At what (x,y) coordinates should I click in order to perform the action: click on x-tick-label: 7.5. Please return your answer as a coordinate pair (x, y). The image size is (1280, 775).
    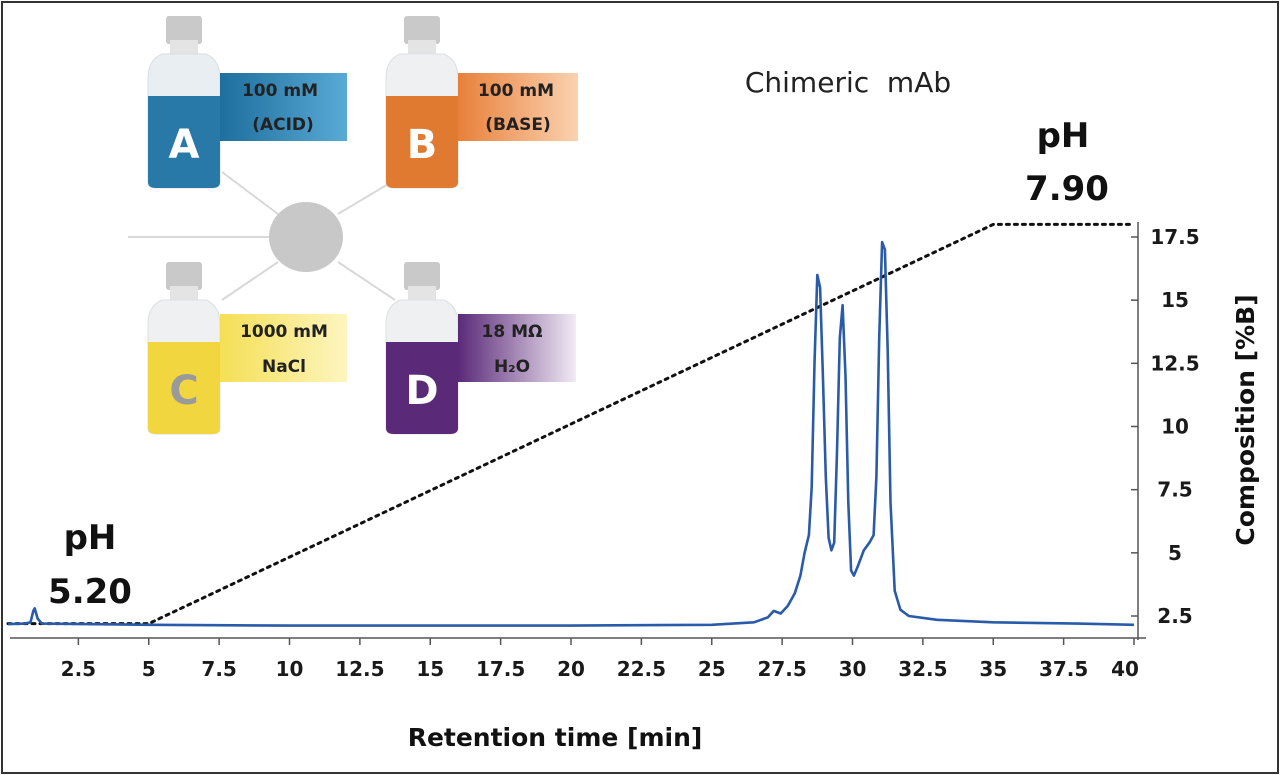
    Looking at the image, I should click on (218, 669).